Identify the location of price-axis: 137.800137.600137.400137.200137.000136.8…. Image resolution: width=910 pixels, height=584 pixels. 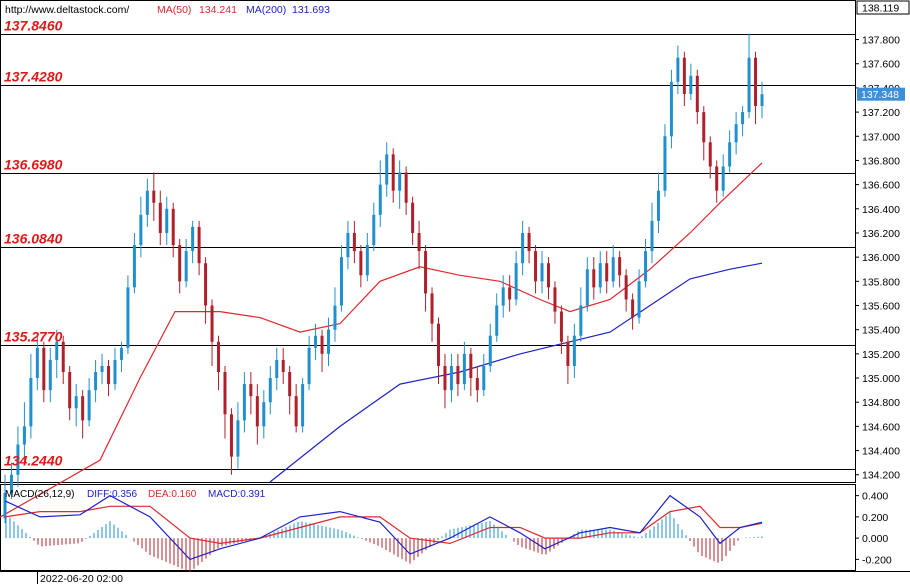
(877, 258).